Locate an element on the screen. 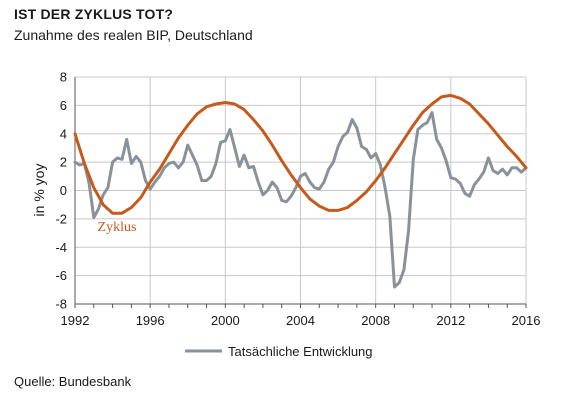 The width and height of the screenshot is (565, 402). y-tick-label-7: 6 is located at coordinates (63, 105).